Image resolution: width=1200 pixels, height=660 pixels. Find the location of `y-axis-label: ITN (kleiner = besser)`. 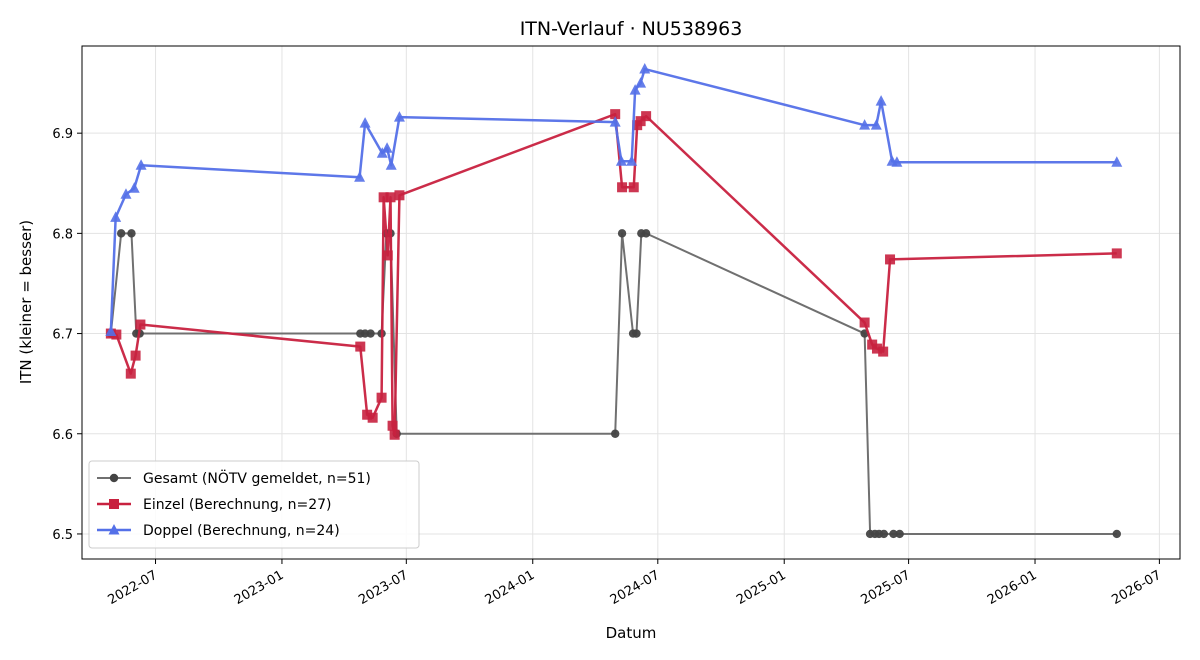

y-axis-label: ITN (kleiner = besser) is located at coordinates (26, 302).